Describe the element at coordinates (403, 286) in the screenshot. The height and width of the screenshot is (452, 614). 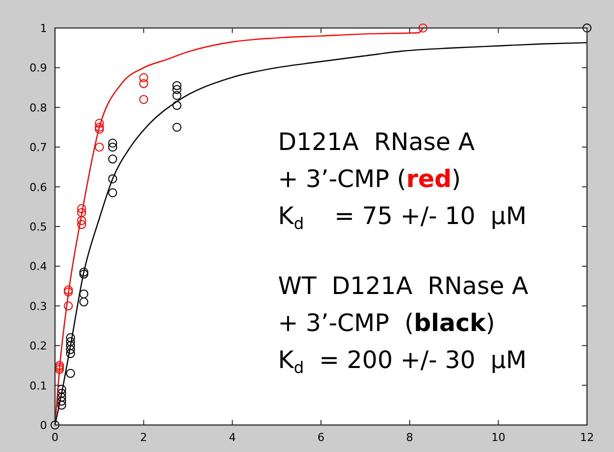
I see `annotation: WT D121A RNase A` at that location.